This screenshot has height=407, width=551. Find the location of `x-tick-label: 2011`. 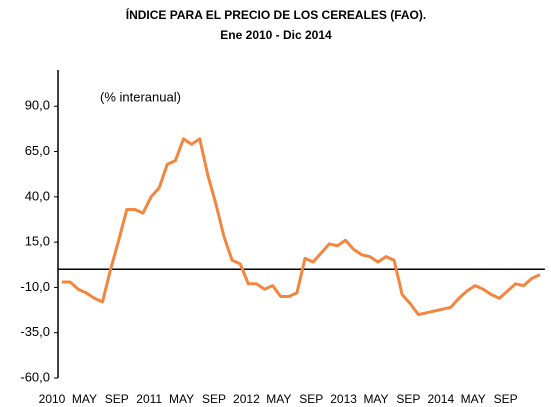

x-tick-label: 2011 is located at coordinates (149, 399).